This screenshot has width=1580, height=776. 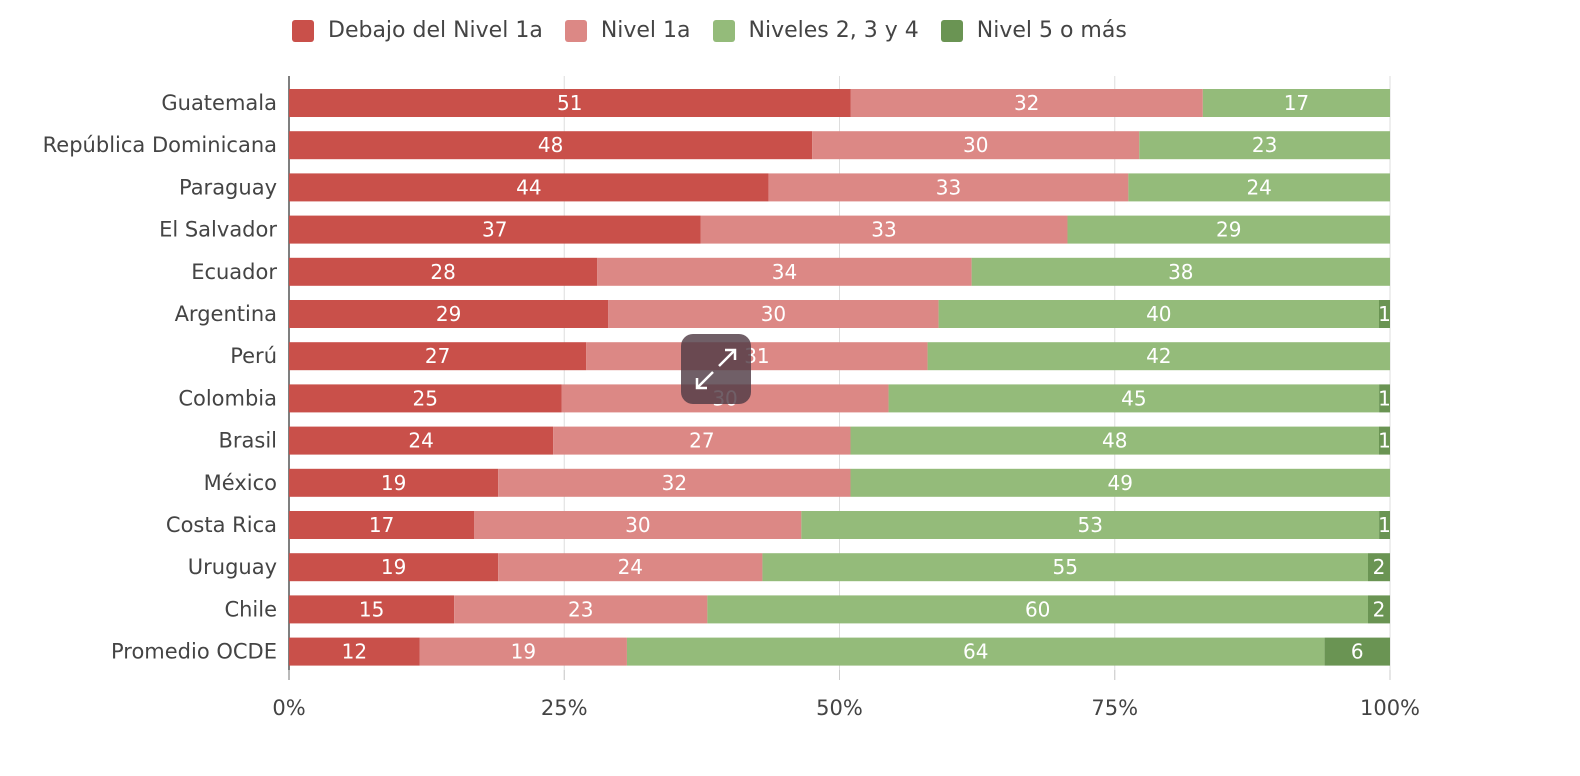 What do you see at coordinates (833, 30) in the screenshot?
I see `legend-label: Niveles 2, 3 y 4` at bounding box center [833, 30].